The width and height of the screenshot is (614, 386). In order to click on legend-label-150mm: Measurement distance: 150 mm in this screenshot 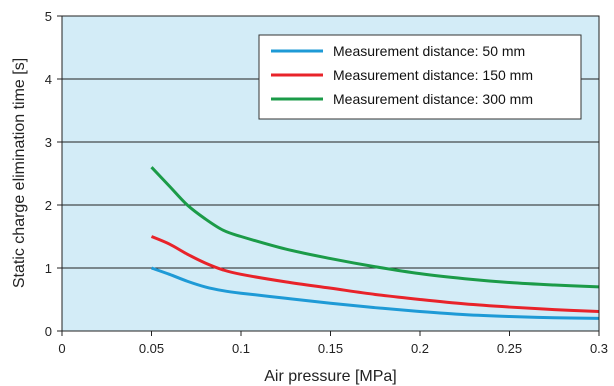, I will do `click(433, 75)`.